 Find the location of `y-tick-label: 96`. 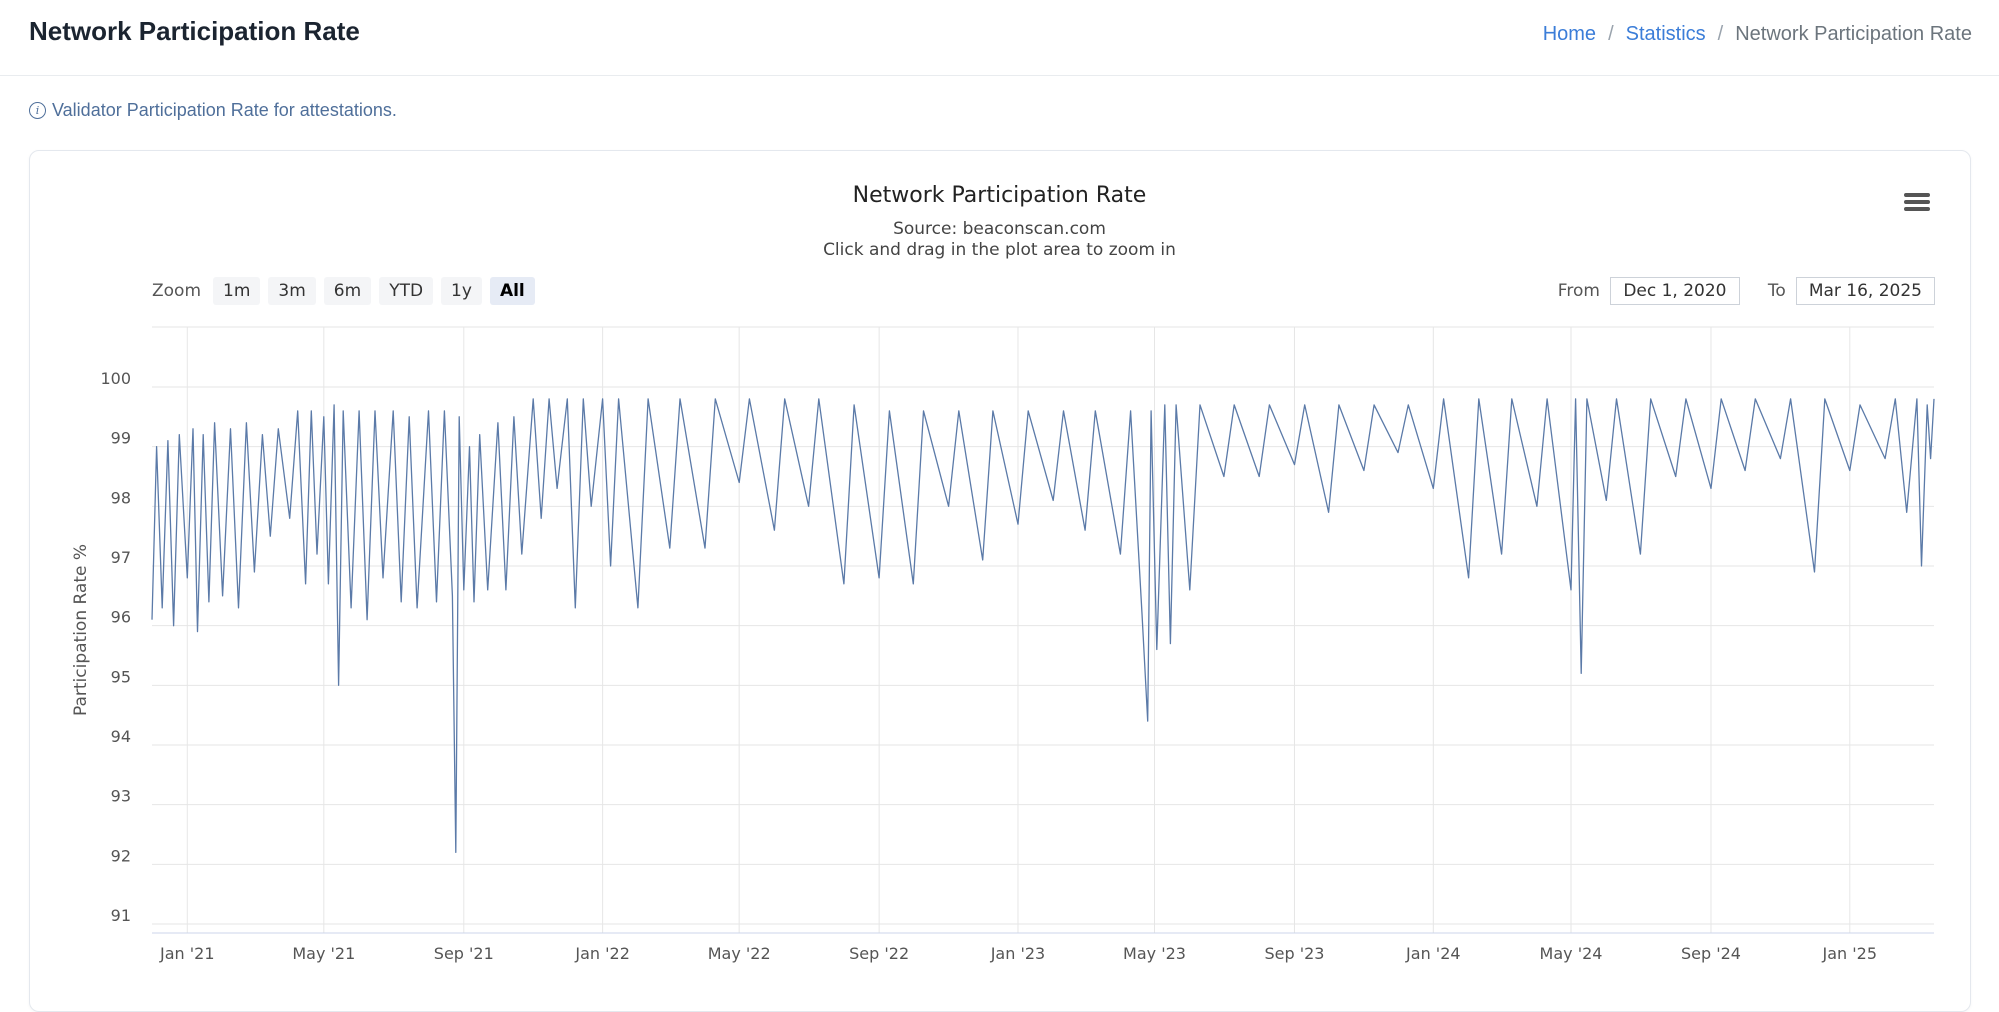

y-tick-label: 96 is located at coordinates (121, 617).